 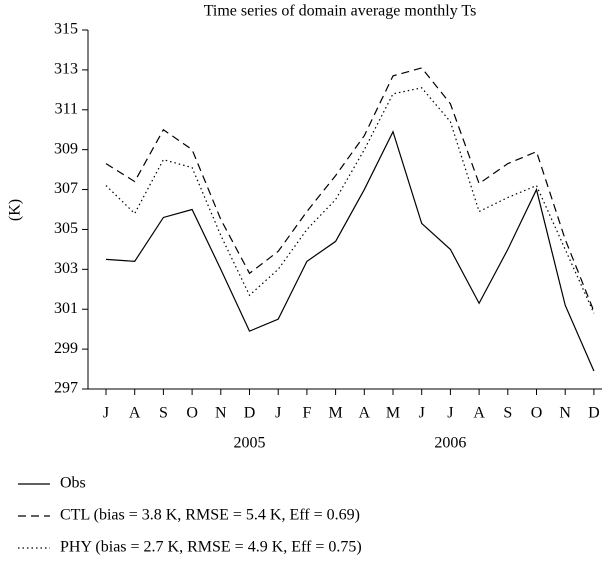 I want to click on y-axis-label: (K), so click(x=15, y=210).